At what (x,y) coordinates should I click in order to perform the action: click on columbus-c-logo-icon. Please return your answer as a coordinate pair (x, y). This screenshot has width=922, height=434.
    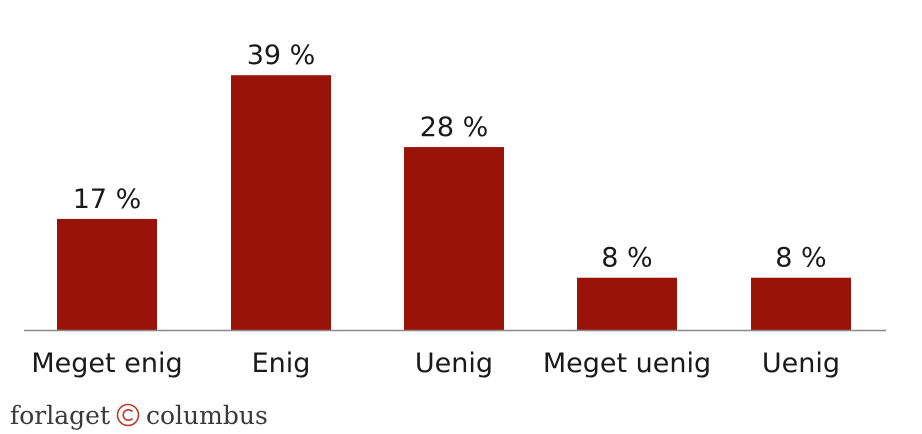
    Looking at the image, I should click on (128, 415).